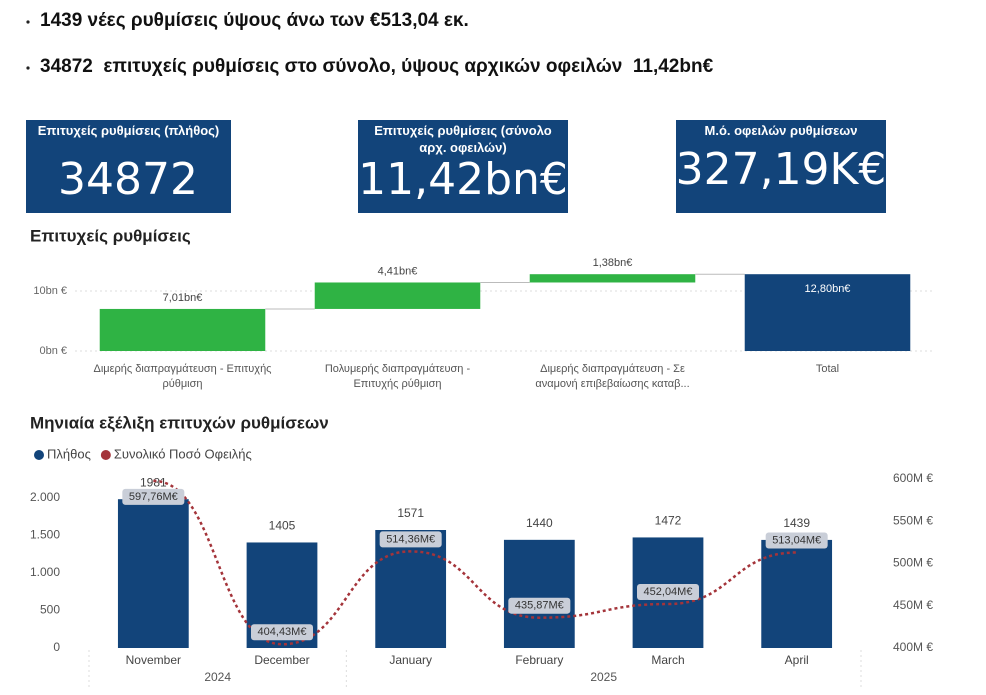 Image resolution: width=986 pixels, height=695 pixels. Describe the element at coordinates (613, 263) in the screenshot. I see `value-label: 1,38bn€` at that location.